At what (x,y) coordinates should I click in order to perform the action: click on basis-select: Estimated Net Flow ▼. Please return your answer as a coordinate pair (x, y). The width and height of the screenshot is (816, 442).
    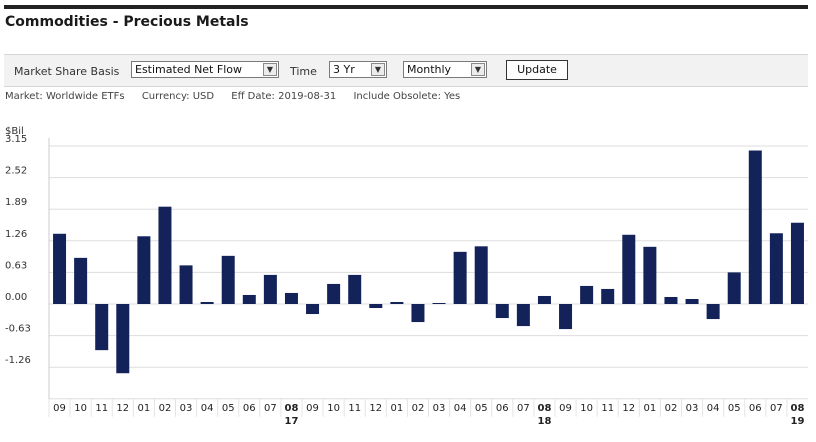
    Looking at the image, I should click on (205, 69).